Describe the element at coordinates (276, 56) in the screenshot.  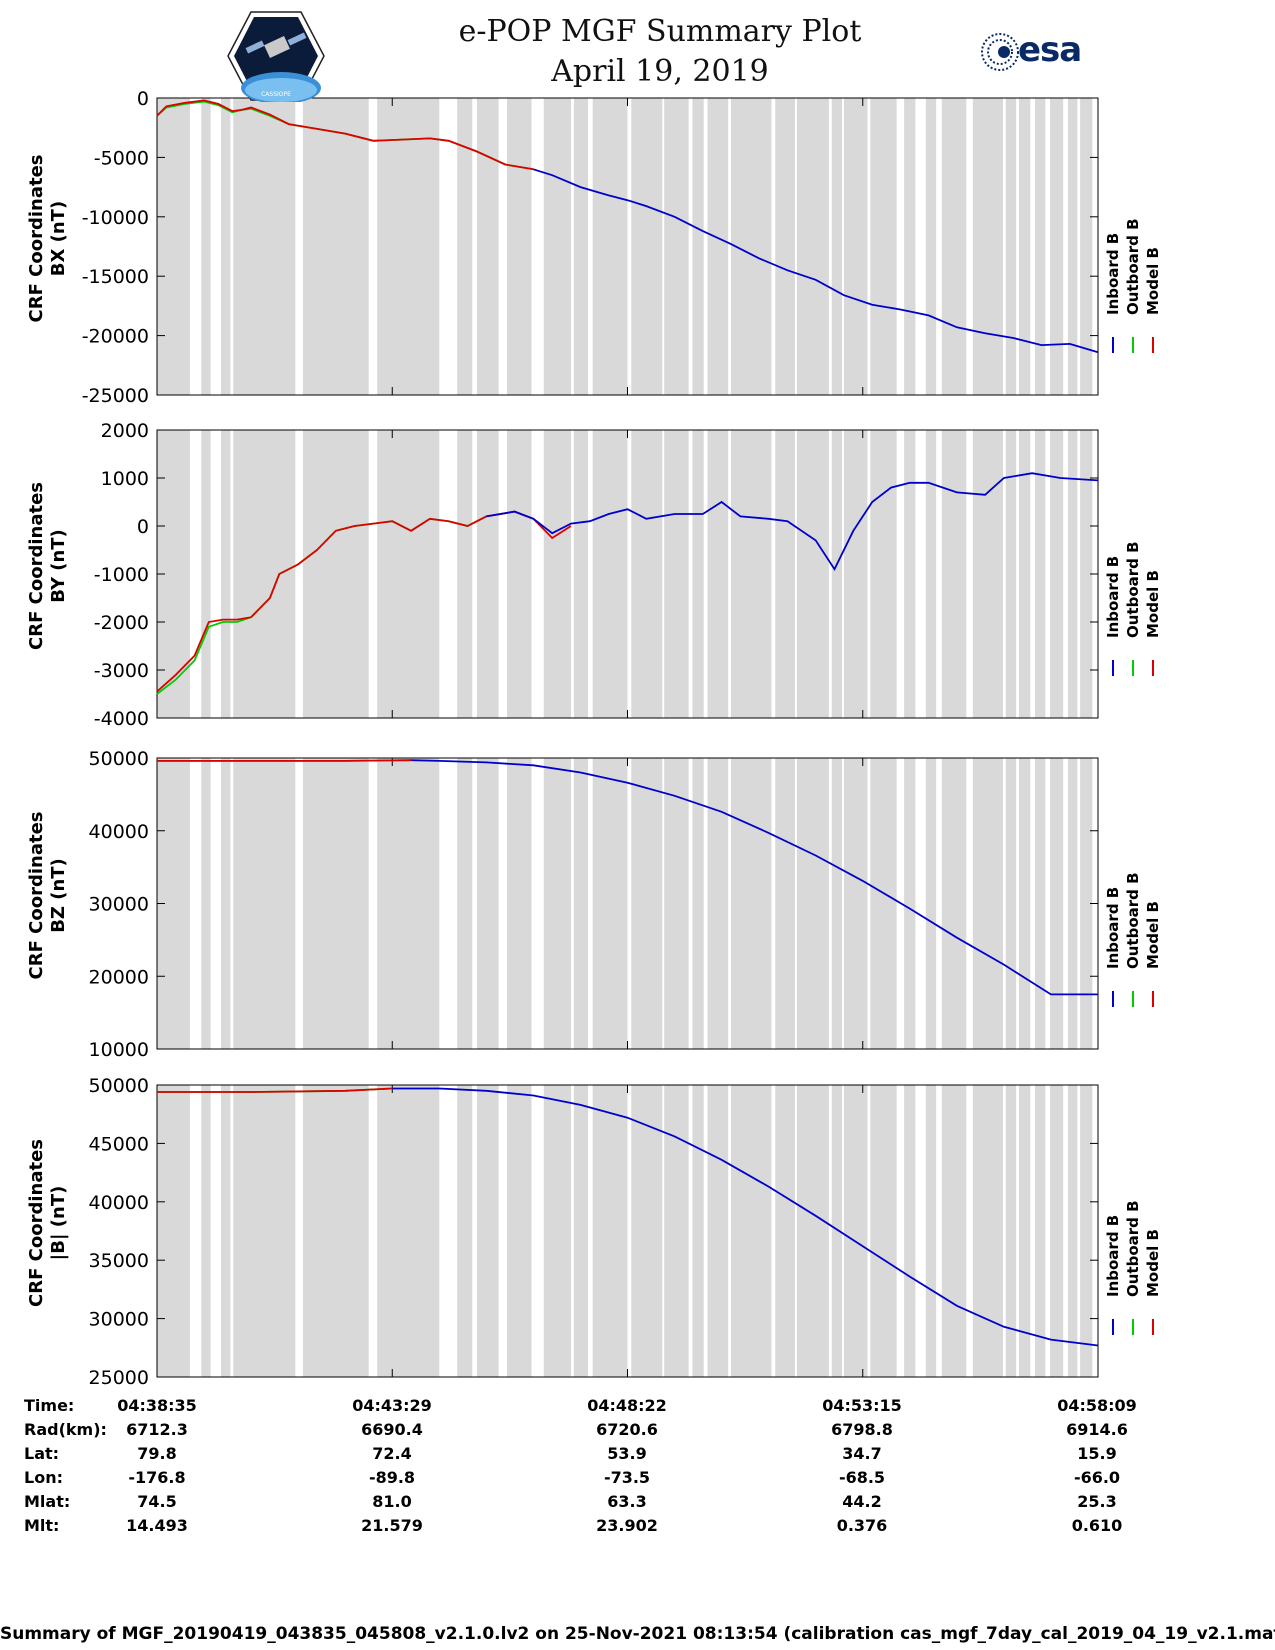
I see `cassiope-mission-logo: CASSIOPE` at that location.